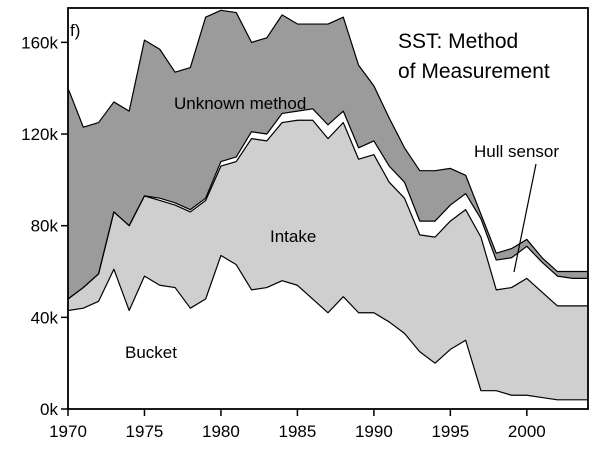 The height and width of the screenshot is (460, 608). I want to click on hull-sensor-pointer, so click(525, 218).